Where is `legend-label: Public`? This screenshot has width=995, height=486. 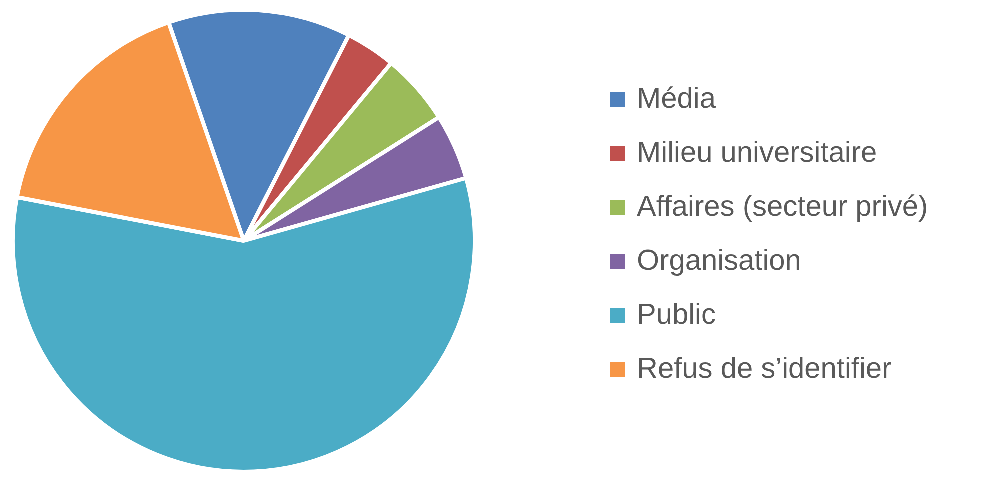 legend-label: Public is located at coordinates (676, 315).